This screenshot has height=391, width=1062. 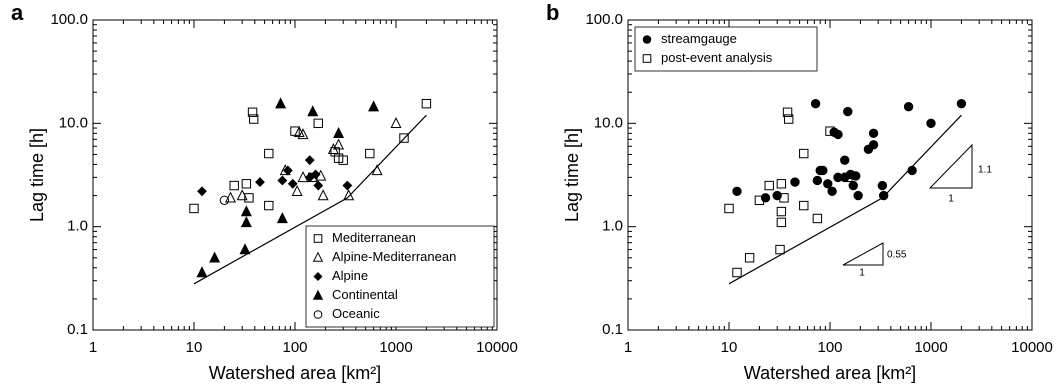 I want to click on slope-label: 0.55, so click(x=897, y=255).